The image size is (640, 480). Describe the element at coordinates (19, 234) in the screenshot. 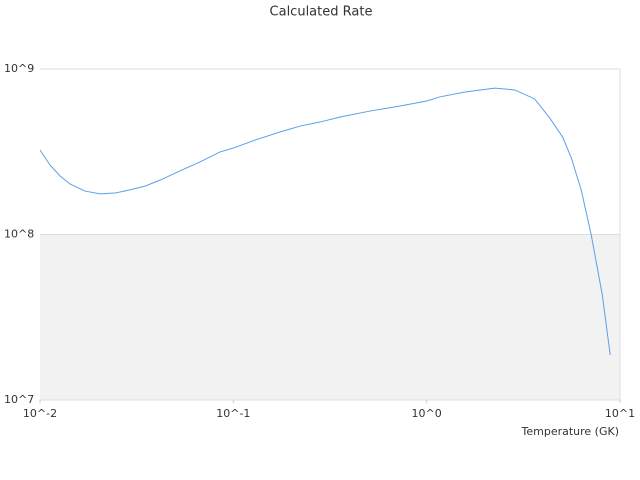

I see `y-tick-label: 10^8` at that location.